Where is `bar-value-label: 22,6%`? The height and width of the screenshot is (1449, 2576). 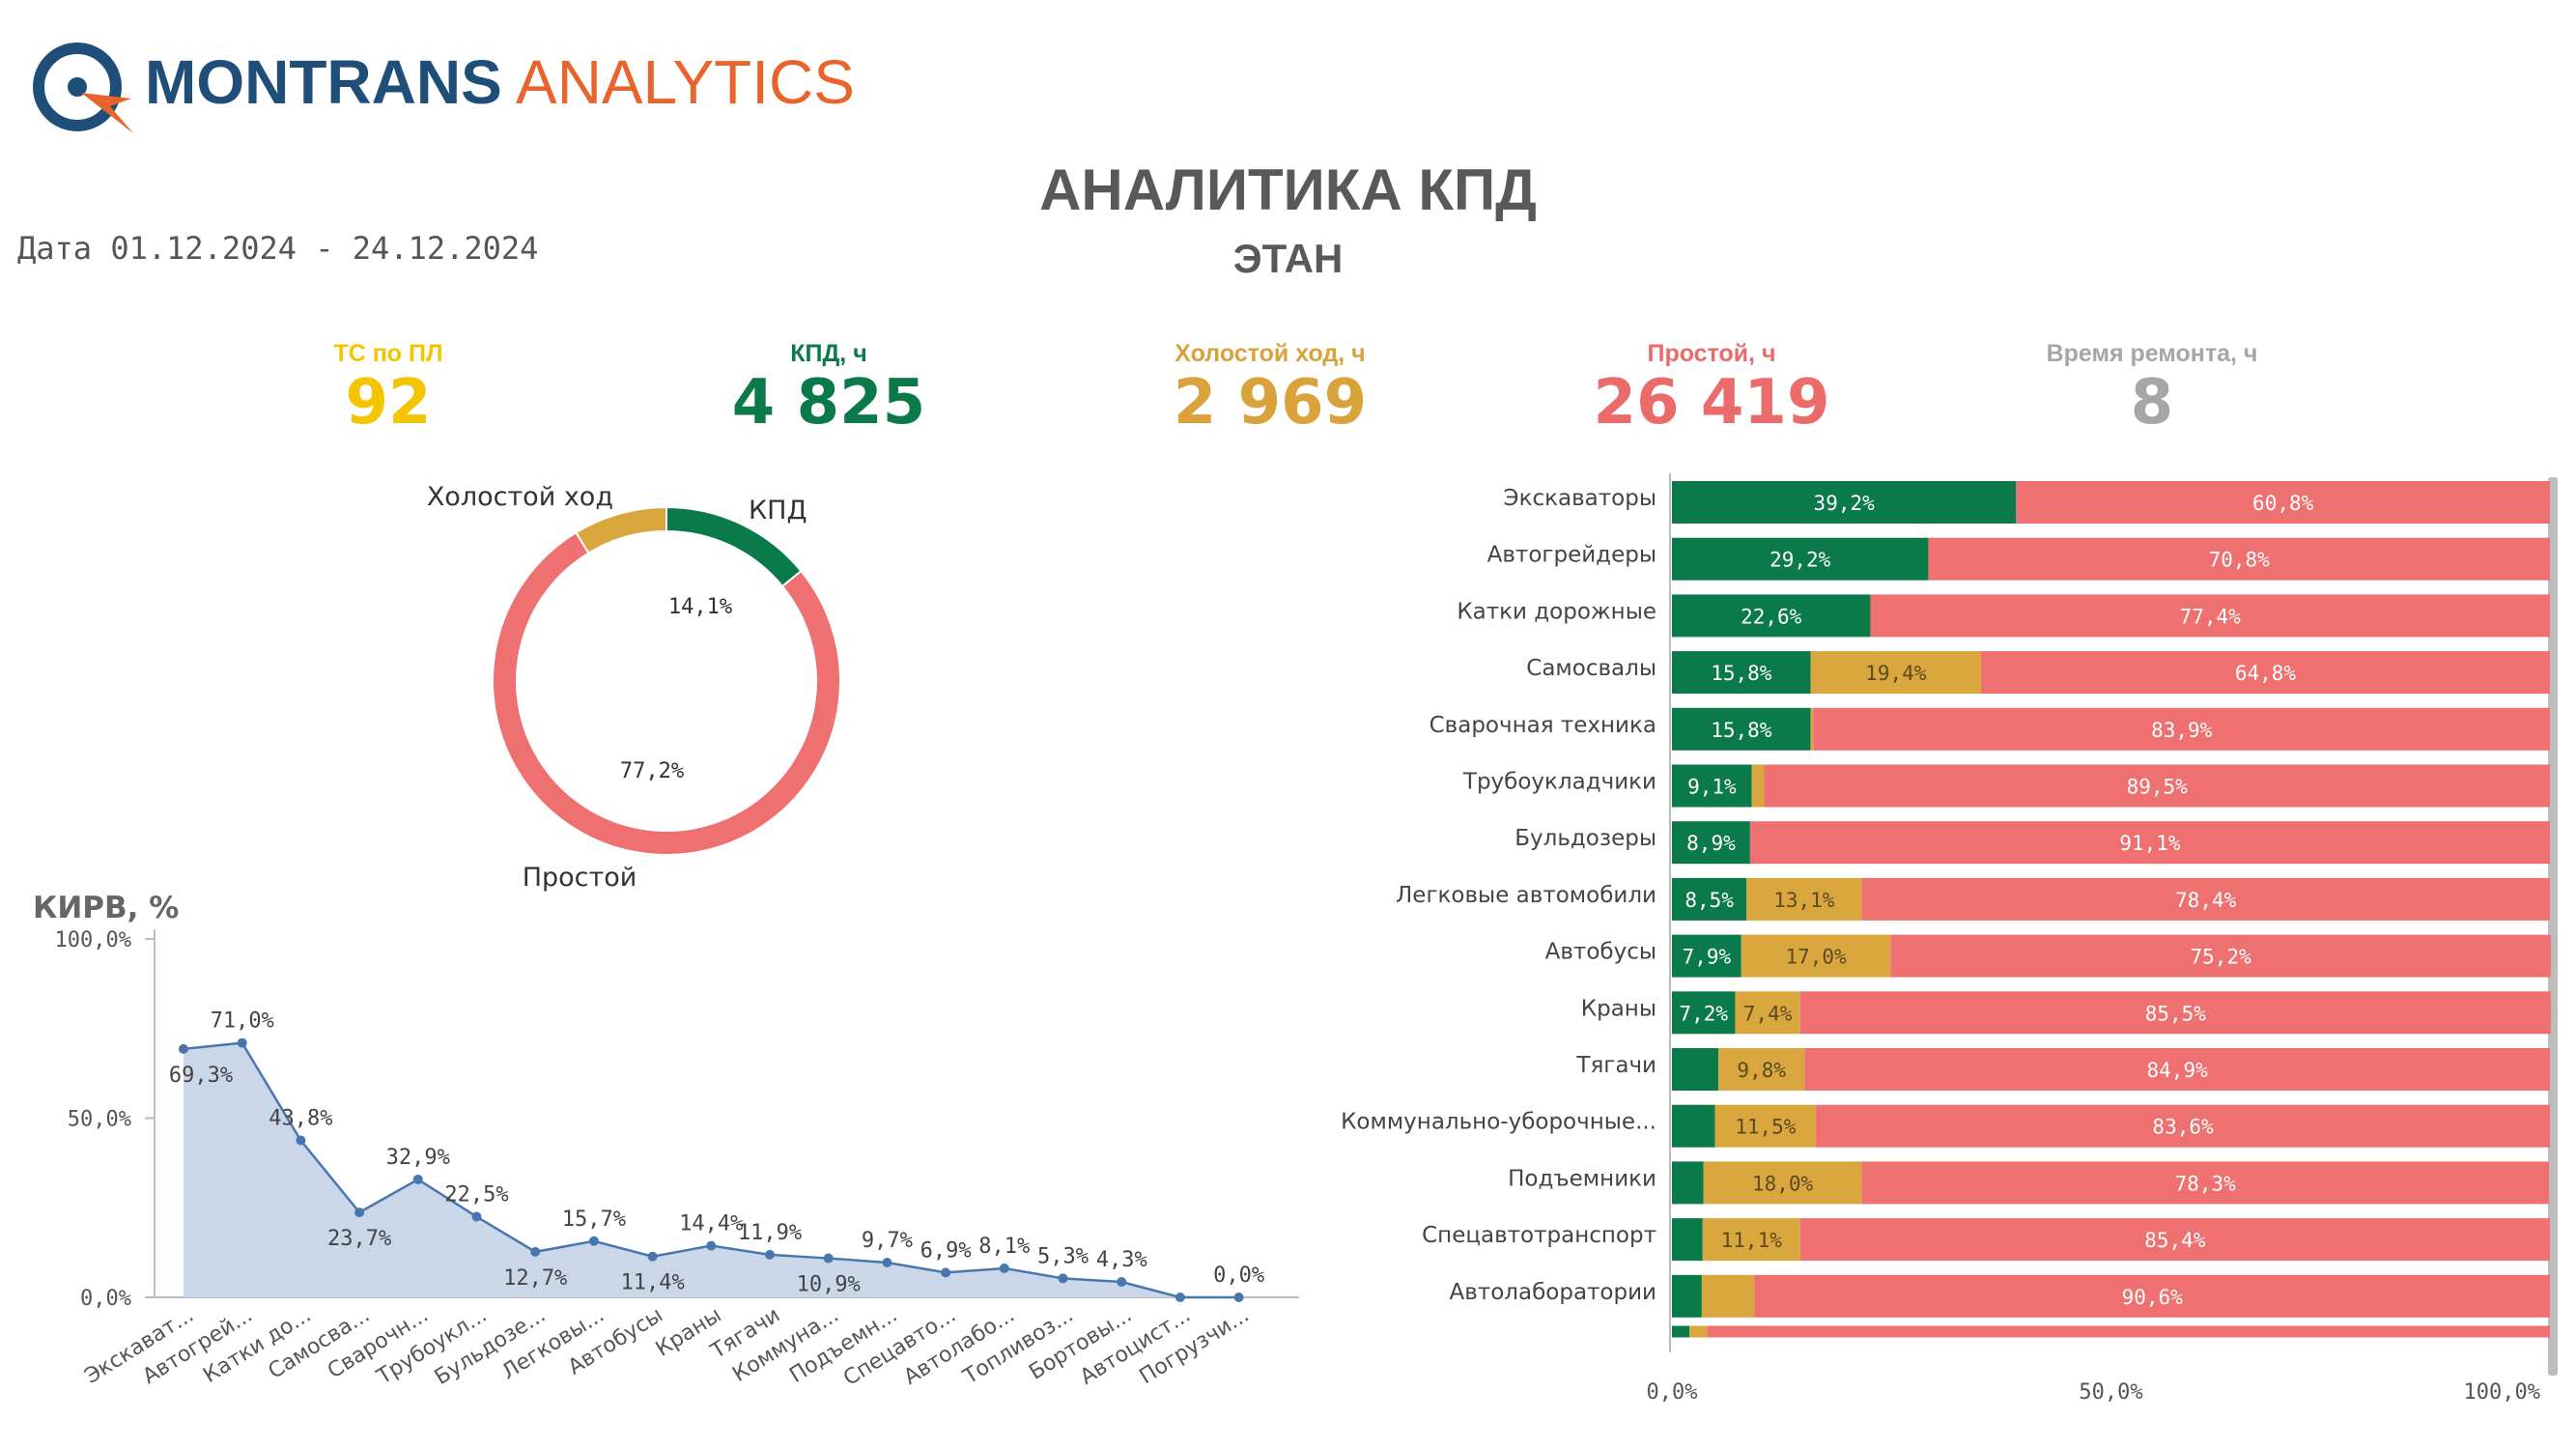 bar-value-label: 22,6% is located at coordinates (1771, 616).